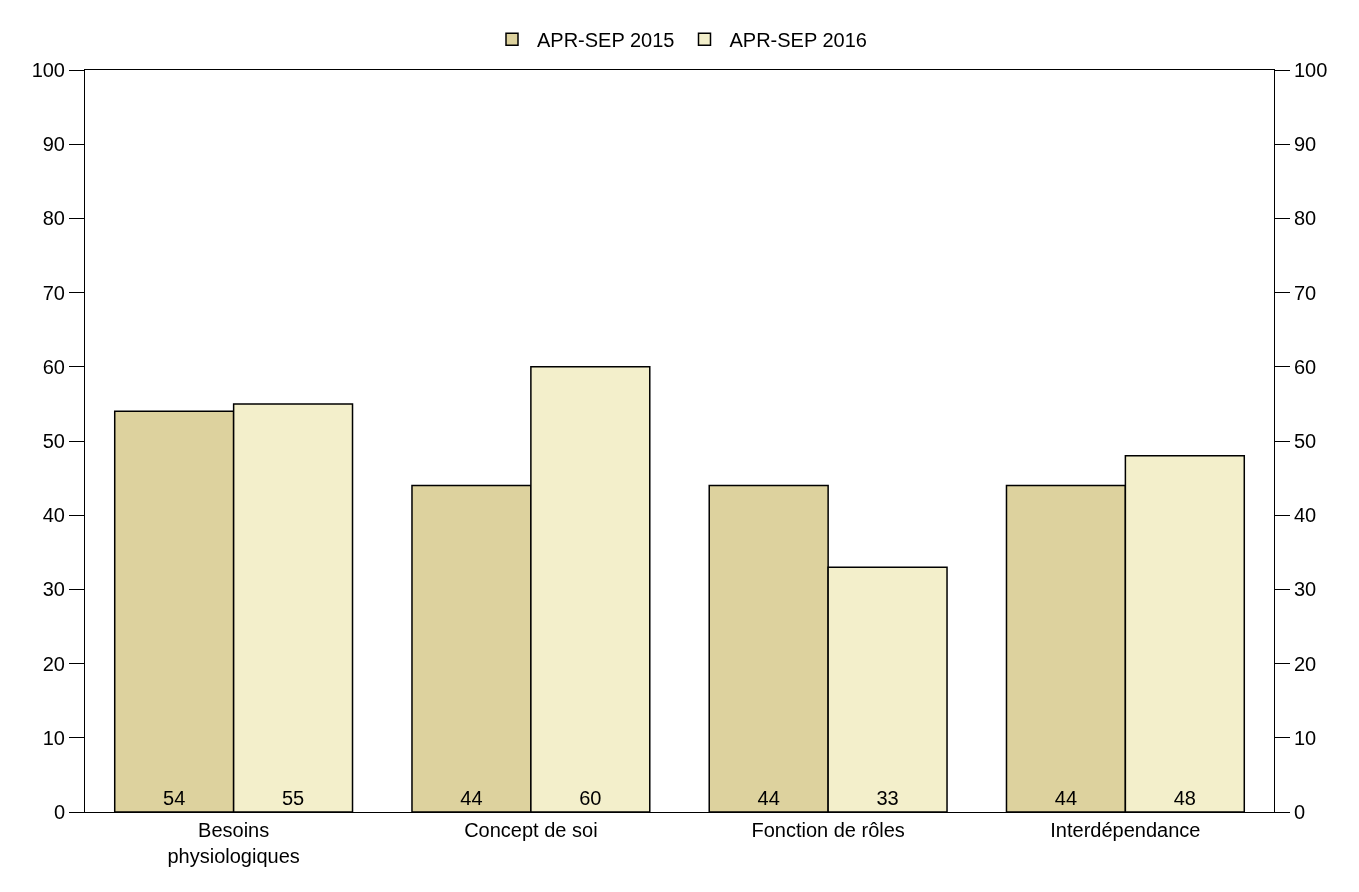 The image size is (1359, 892). I want to click on y2-tick-label: 10, so click(1305, 737).